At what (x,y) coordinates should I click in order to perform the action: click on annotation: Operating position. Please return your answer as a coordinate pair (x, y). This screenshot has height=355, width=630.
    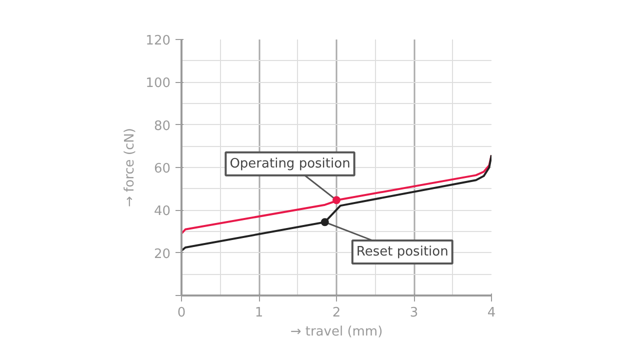
    Looking at the image, I should click on (290, 164).